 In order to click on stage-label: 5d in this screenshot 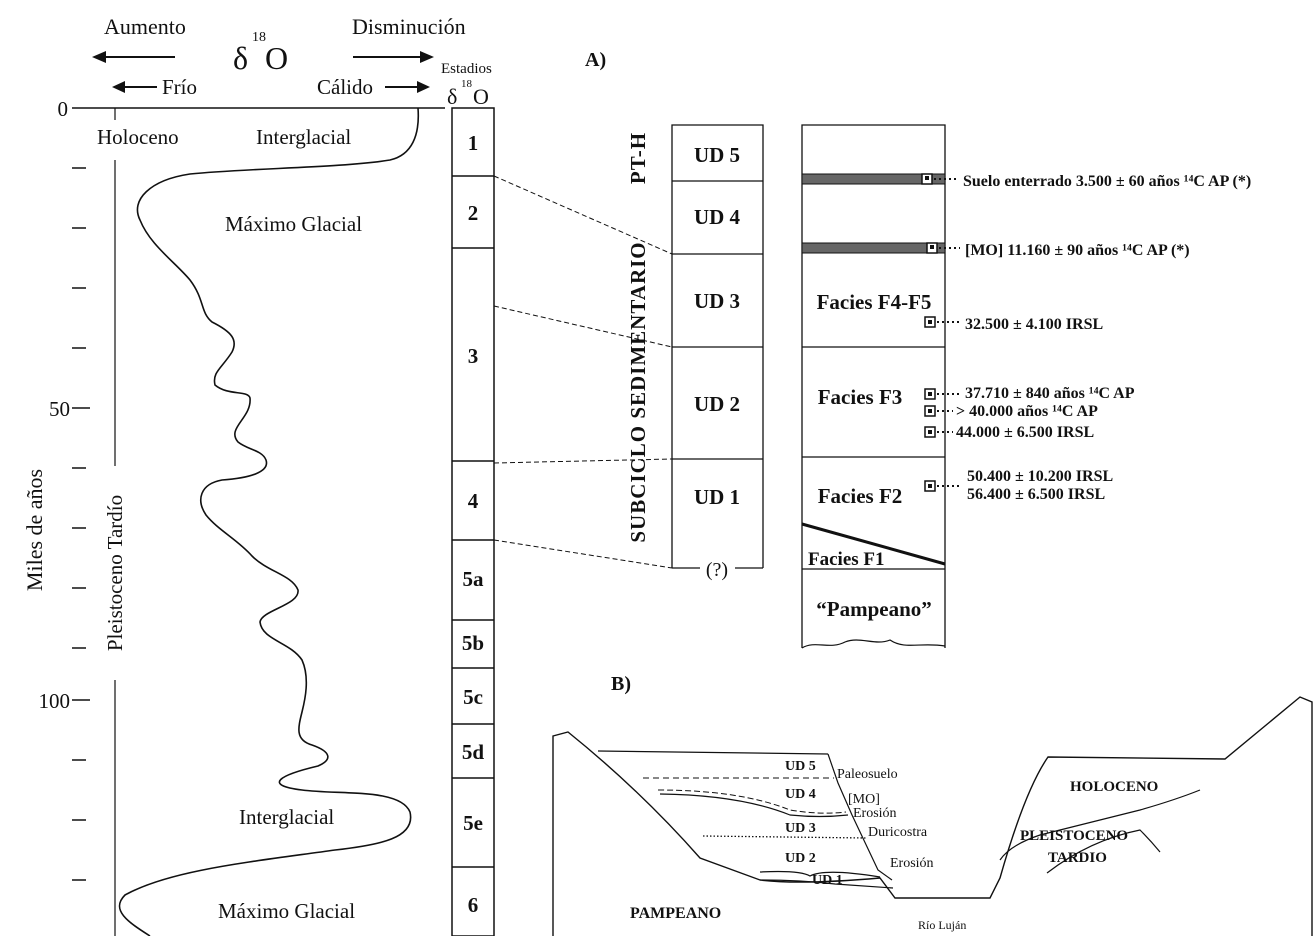, I will do `click(473, 752)`.